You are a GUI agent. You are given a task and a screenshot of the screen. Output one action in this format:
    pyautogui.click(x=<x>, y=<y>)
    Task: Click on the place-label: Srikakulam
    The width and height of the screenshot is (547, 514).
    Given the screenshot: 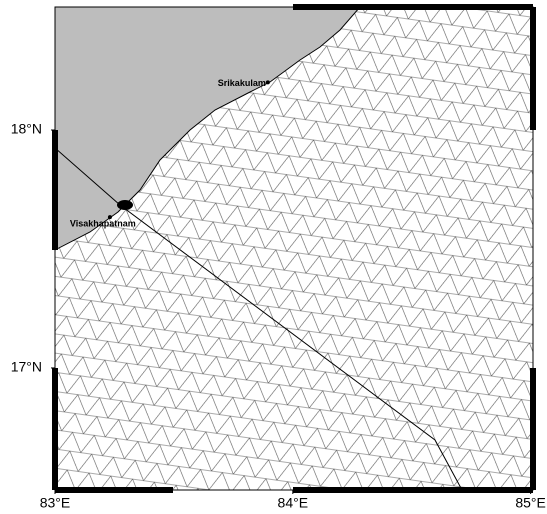 What is the action you would take?
    pyautogui.click(x=242, y=83)
    